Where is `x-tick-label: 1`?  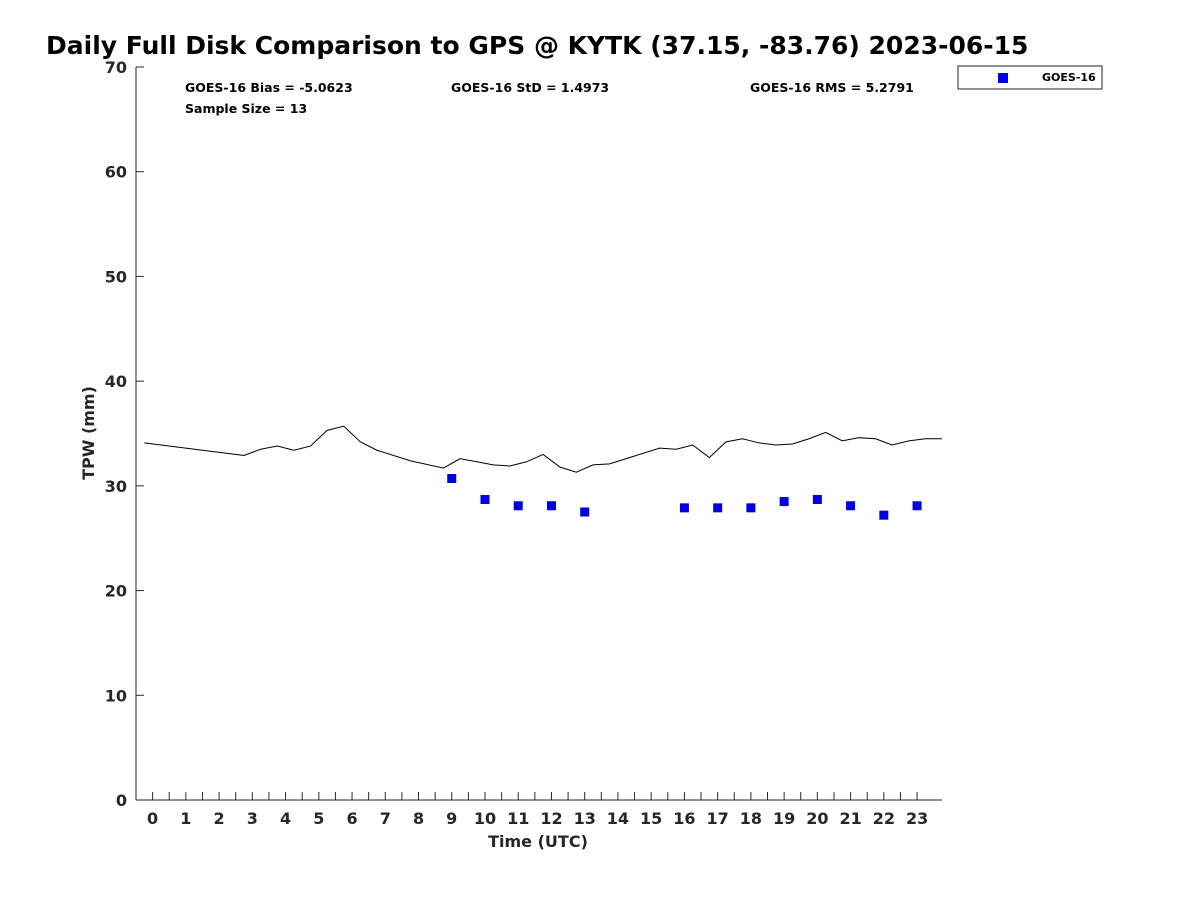 x-tick-label: 1 is located at coordinates (185, 818).